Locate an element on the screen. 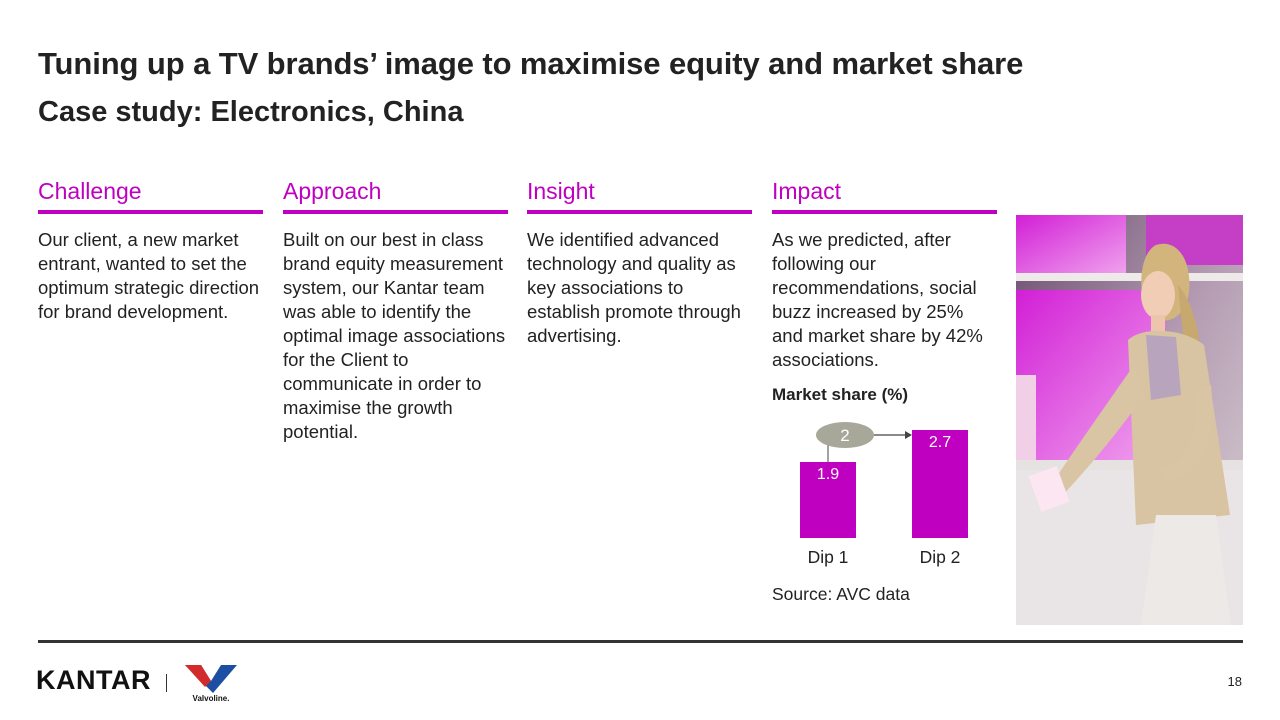 The width and height of the screenshot is (1280, 720). annotation-bubble is located at coordinates (845, 435).